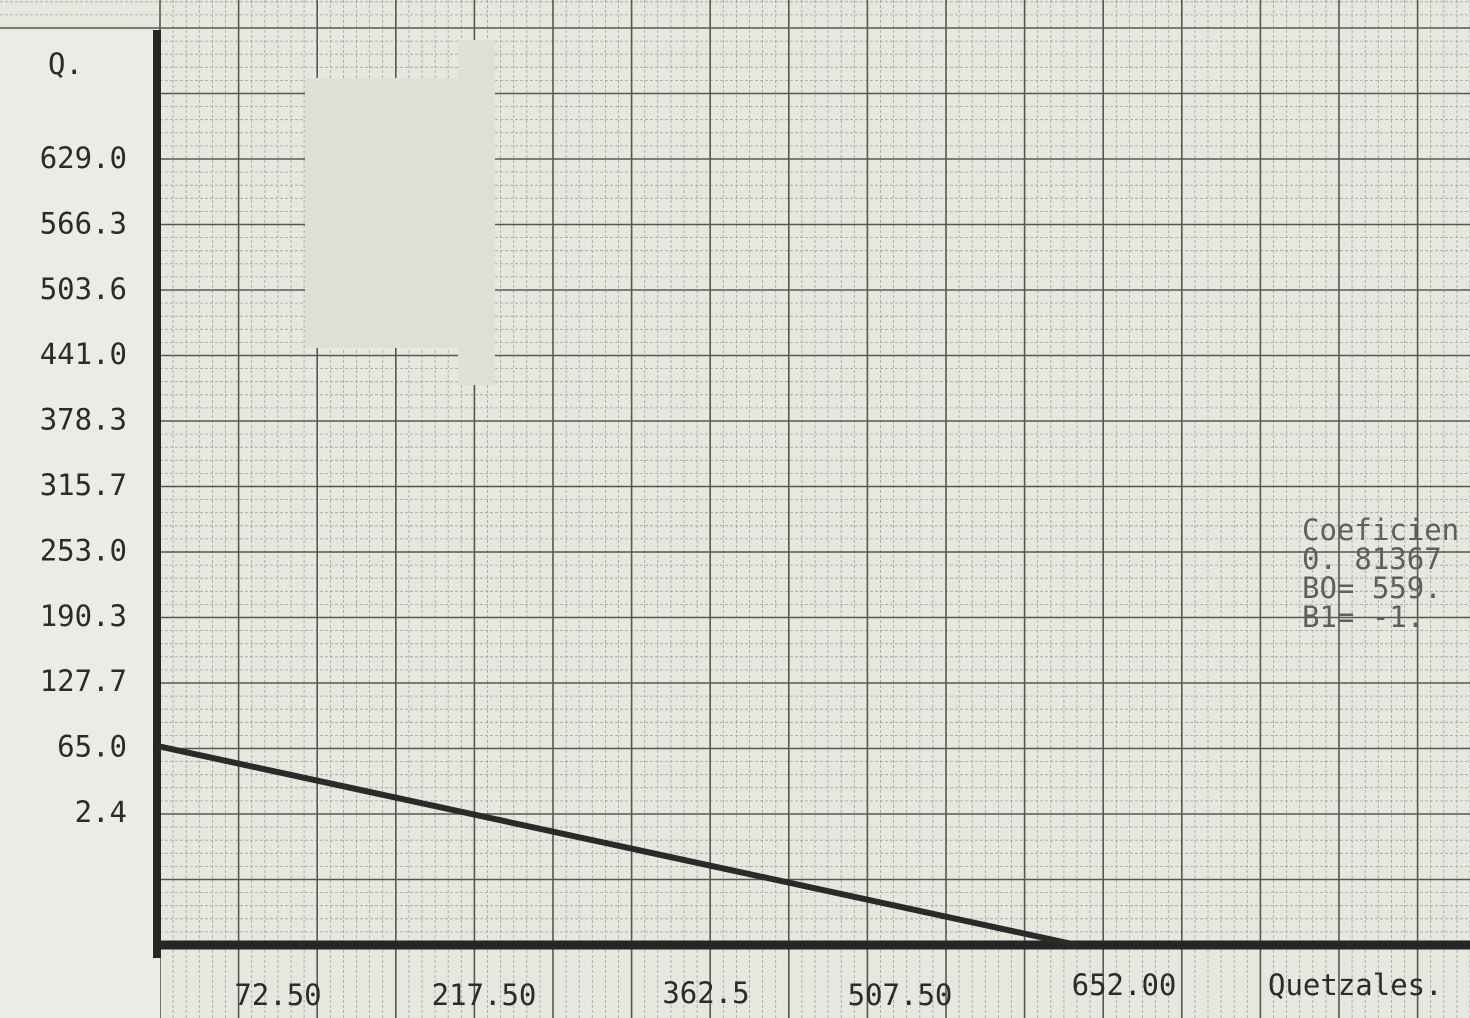  I want to click on annotation-line: 0. 81367, so click(1372, 559).